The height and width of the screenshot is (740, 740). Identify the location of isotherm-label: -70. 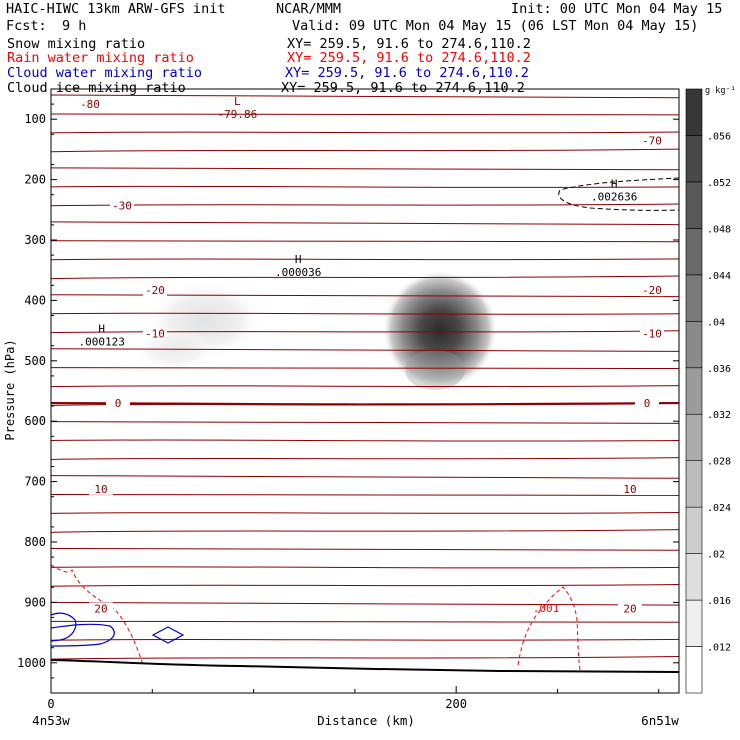
(652, 140).